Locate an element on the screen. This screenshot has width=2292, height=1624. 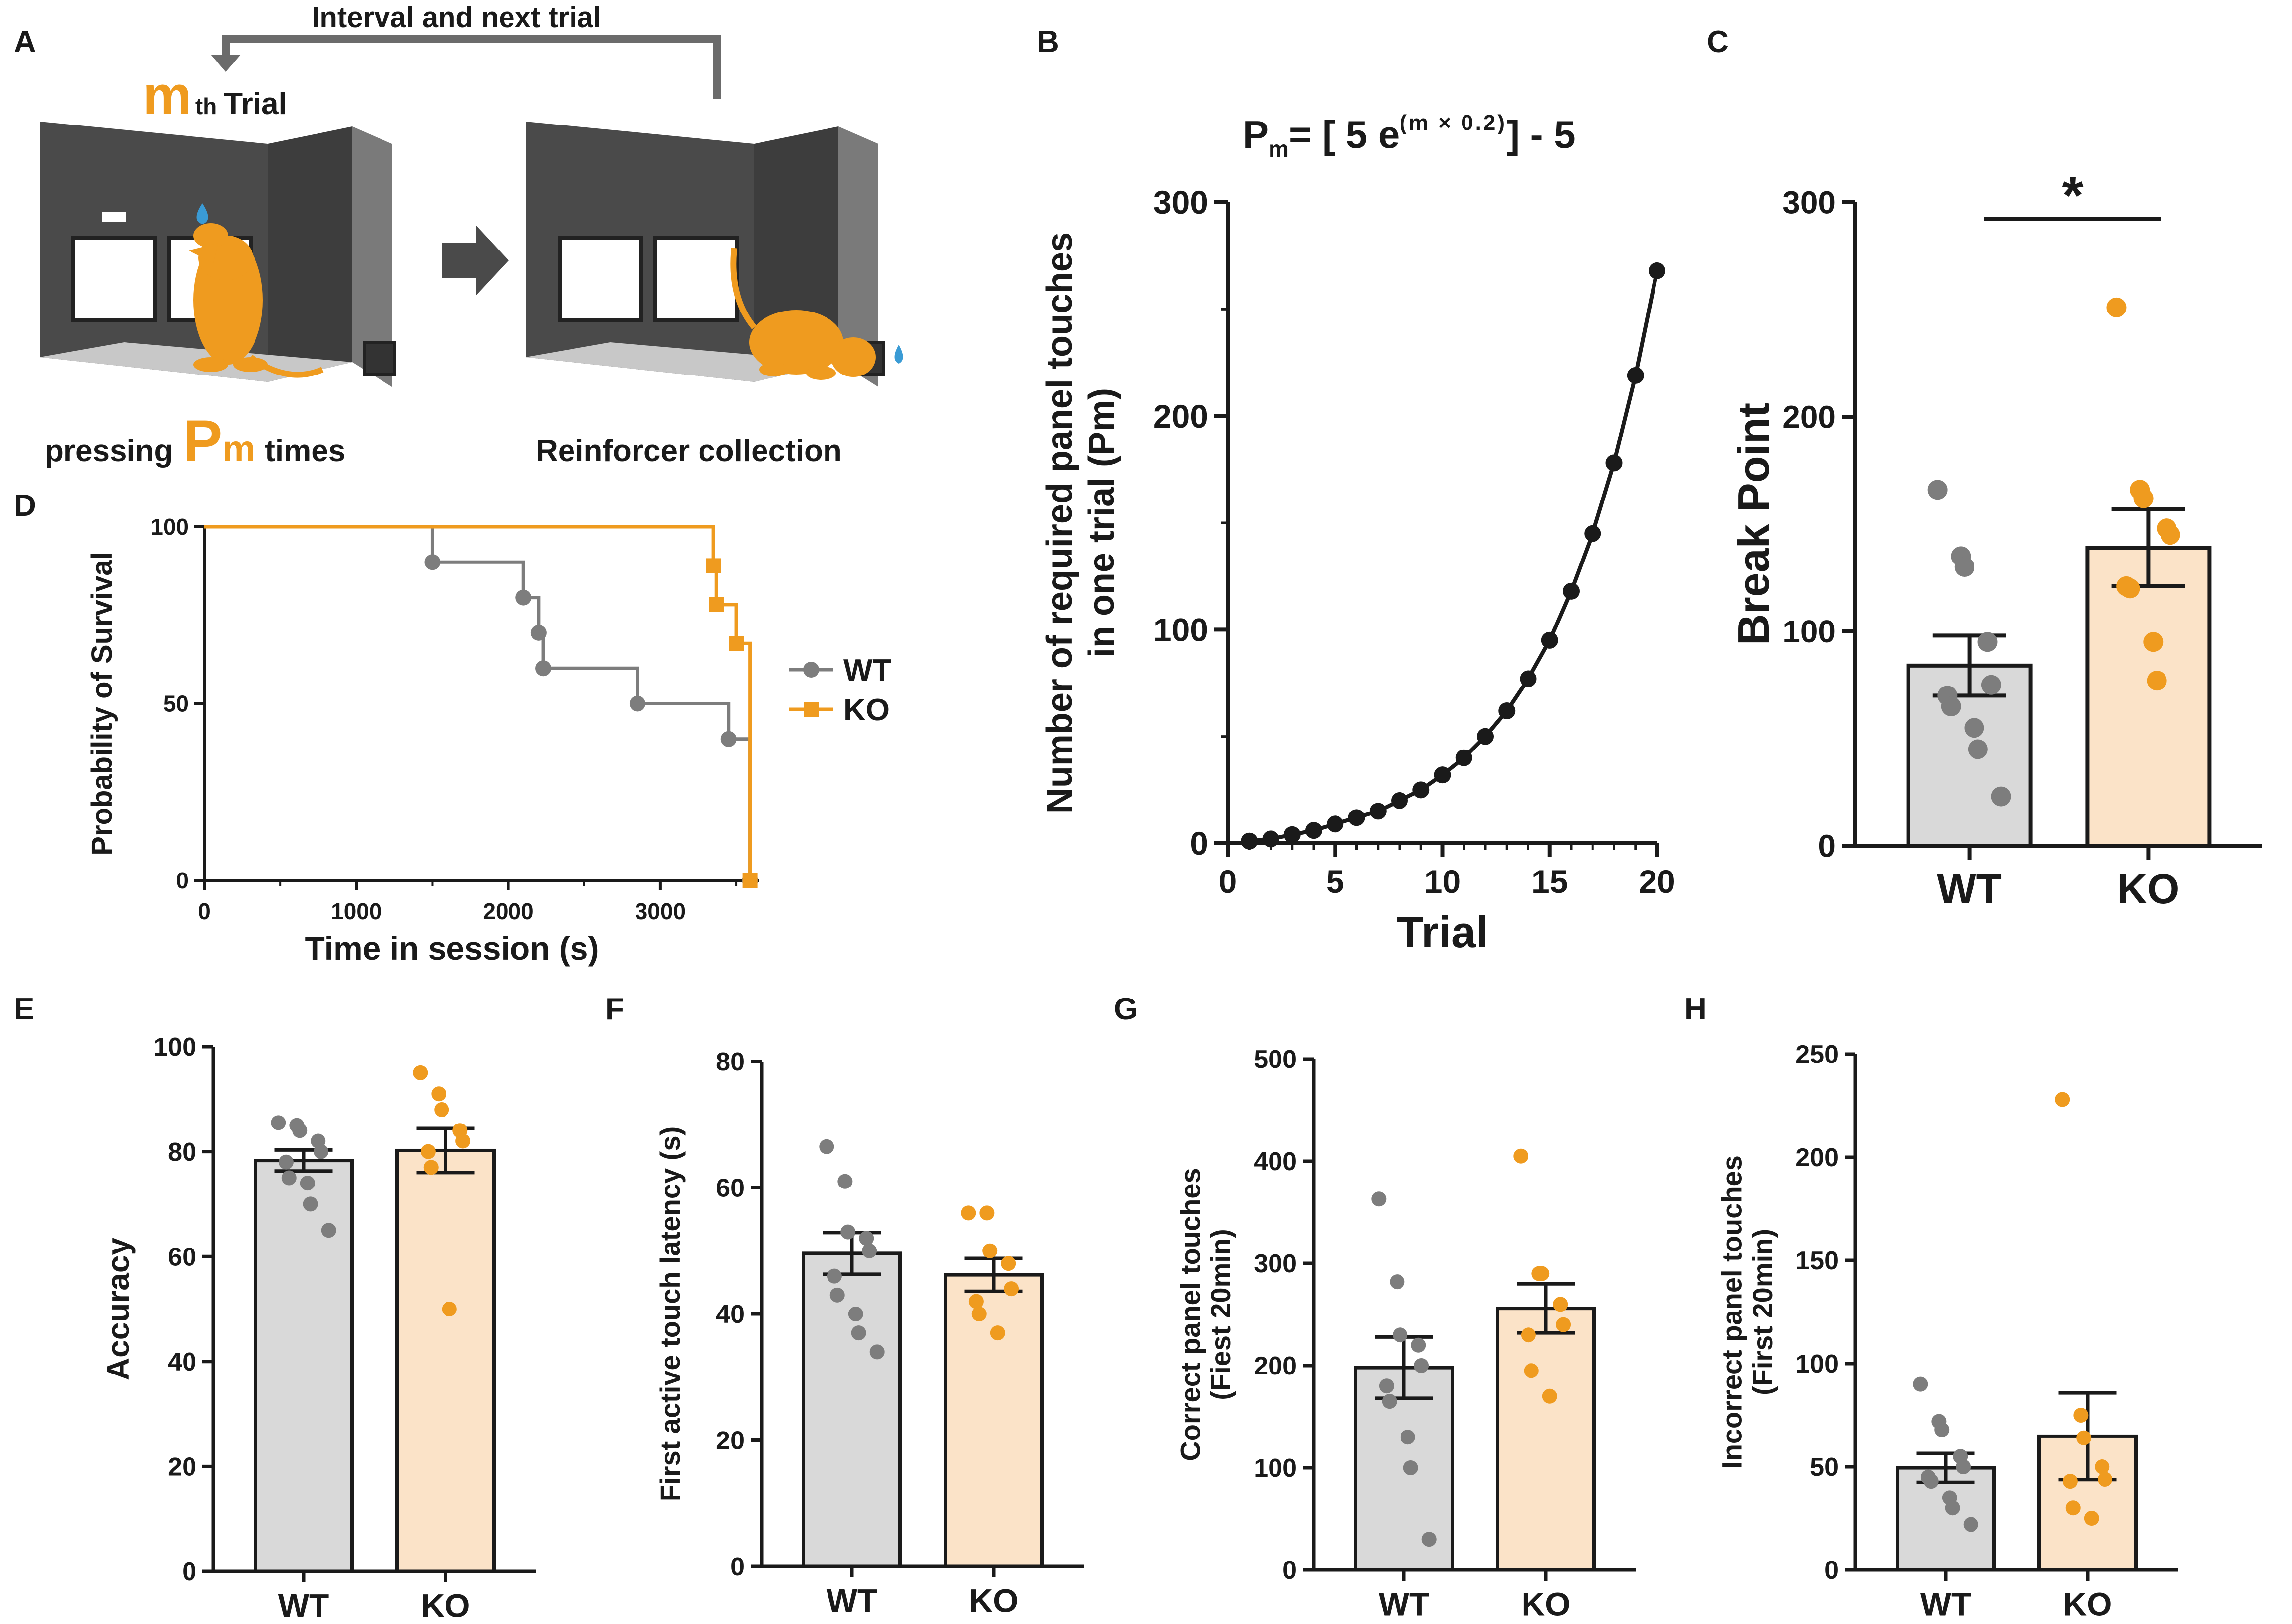
y-tick-label: 200 is located at coordinates (1276, 1366).